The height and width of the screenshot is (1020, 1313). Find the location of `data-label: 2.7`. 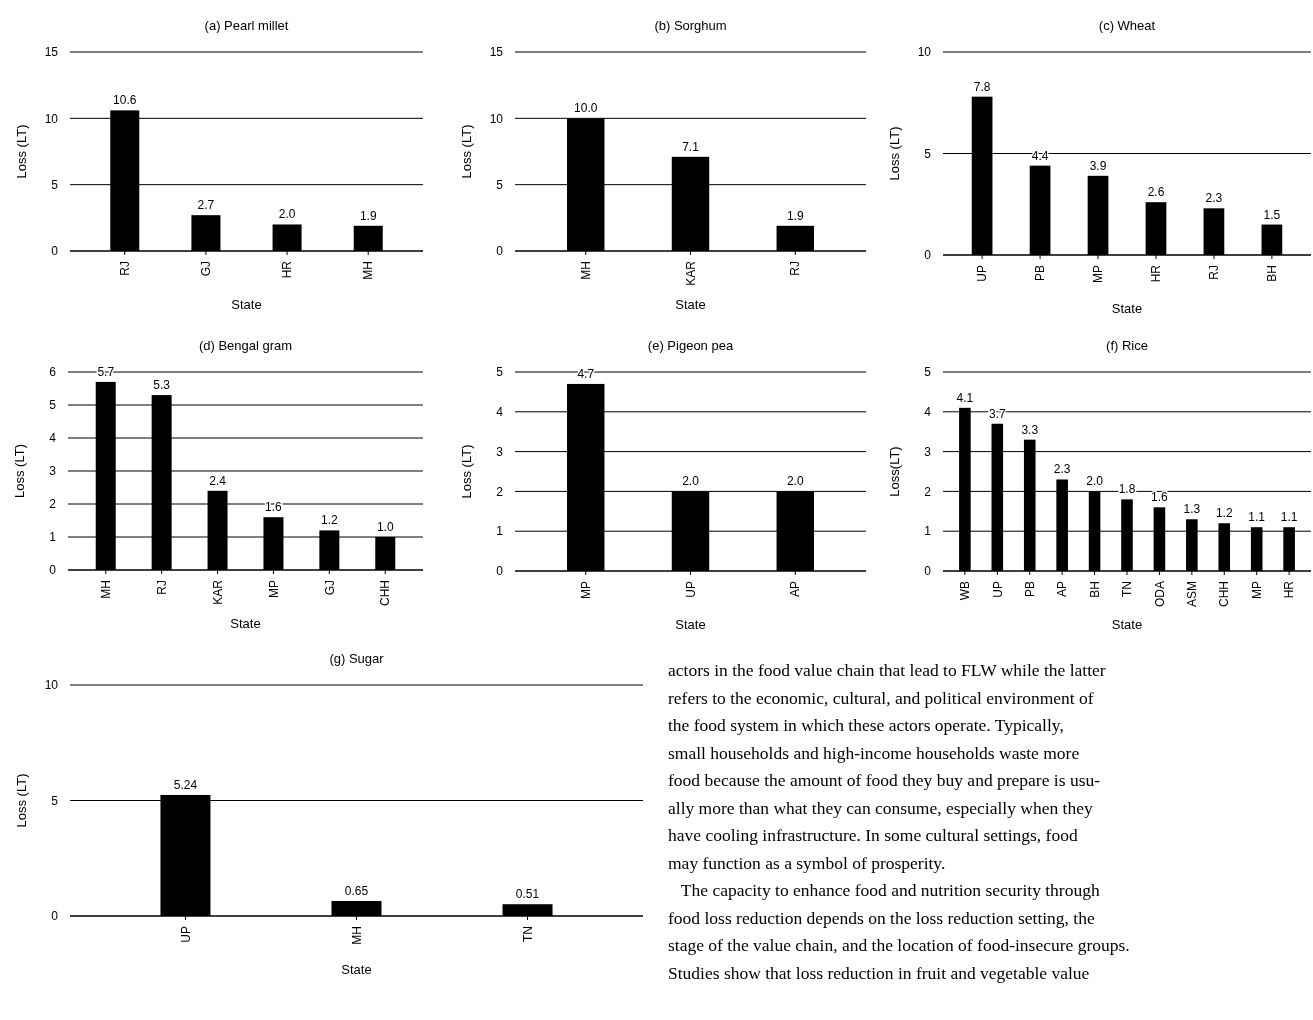

data-label: 2.7 is located at coordinates (206, 205).